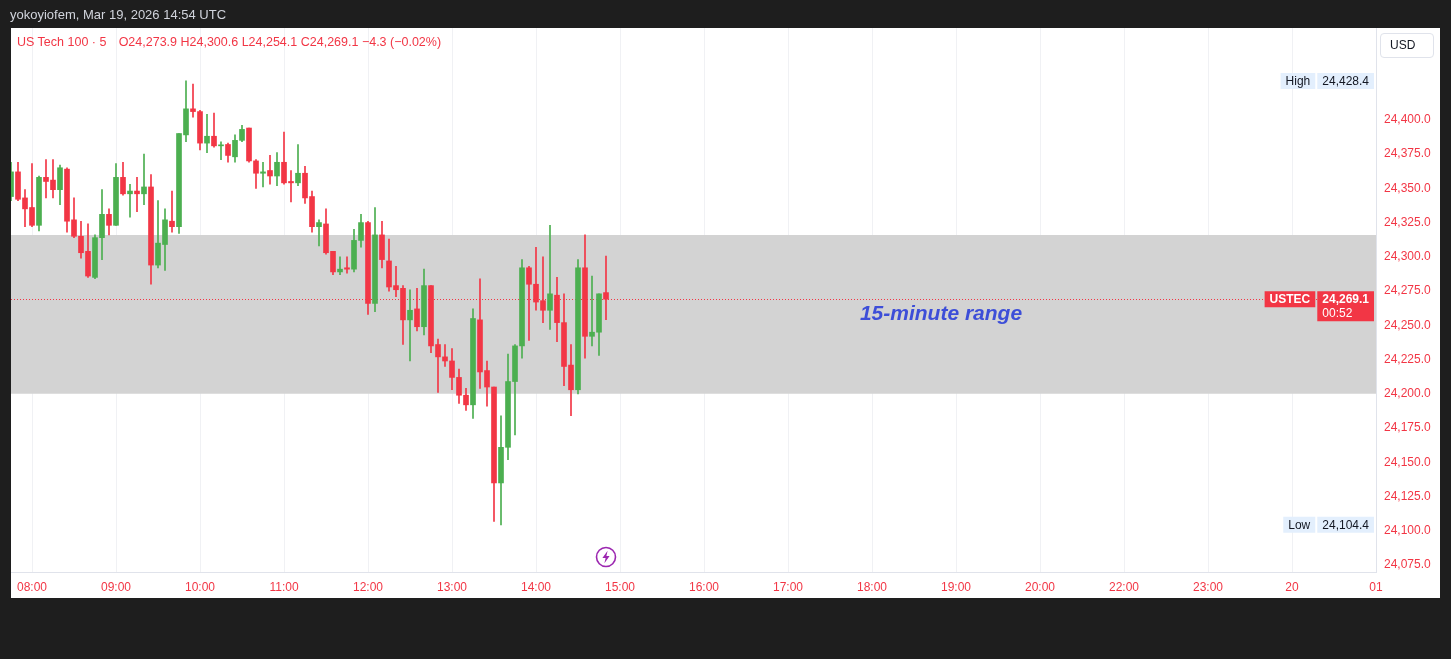  Describe the element at coordinates (1337, 312) in the screenshot. I see `annotation: 00:52` at that location.